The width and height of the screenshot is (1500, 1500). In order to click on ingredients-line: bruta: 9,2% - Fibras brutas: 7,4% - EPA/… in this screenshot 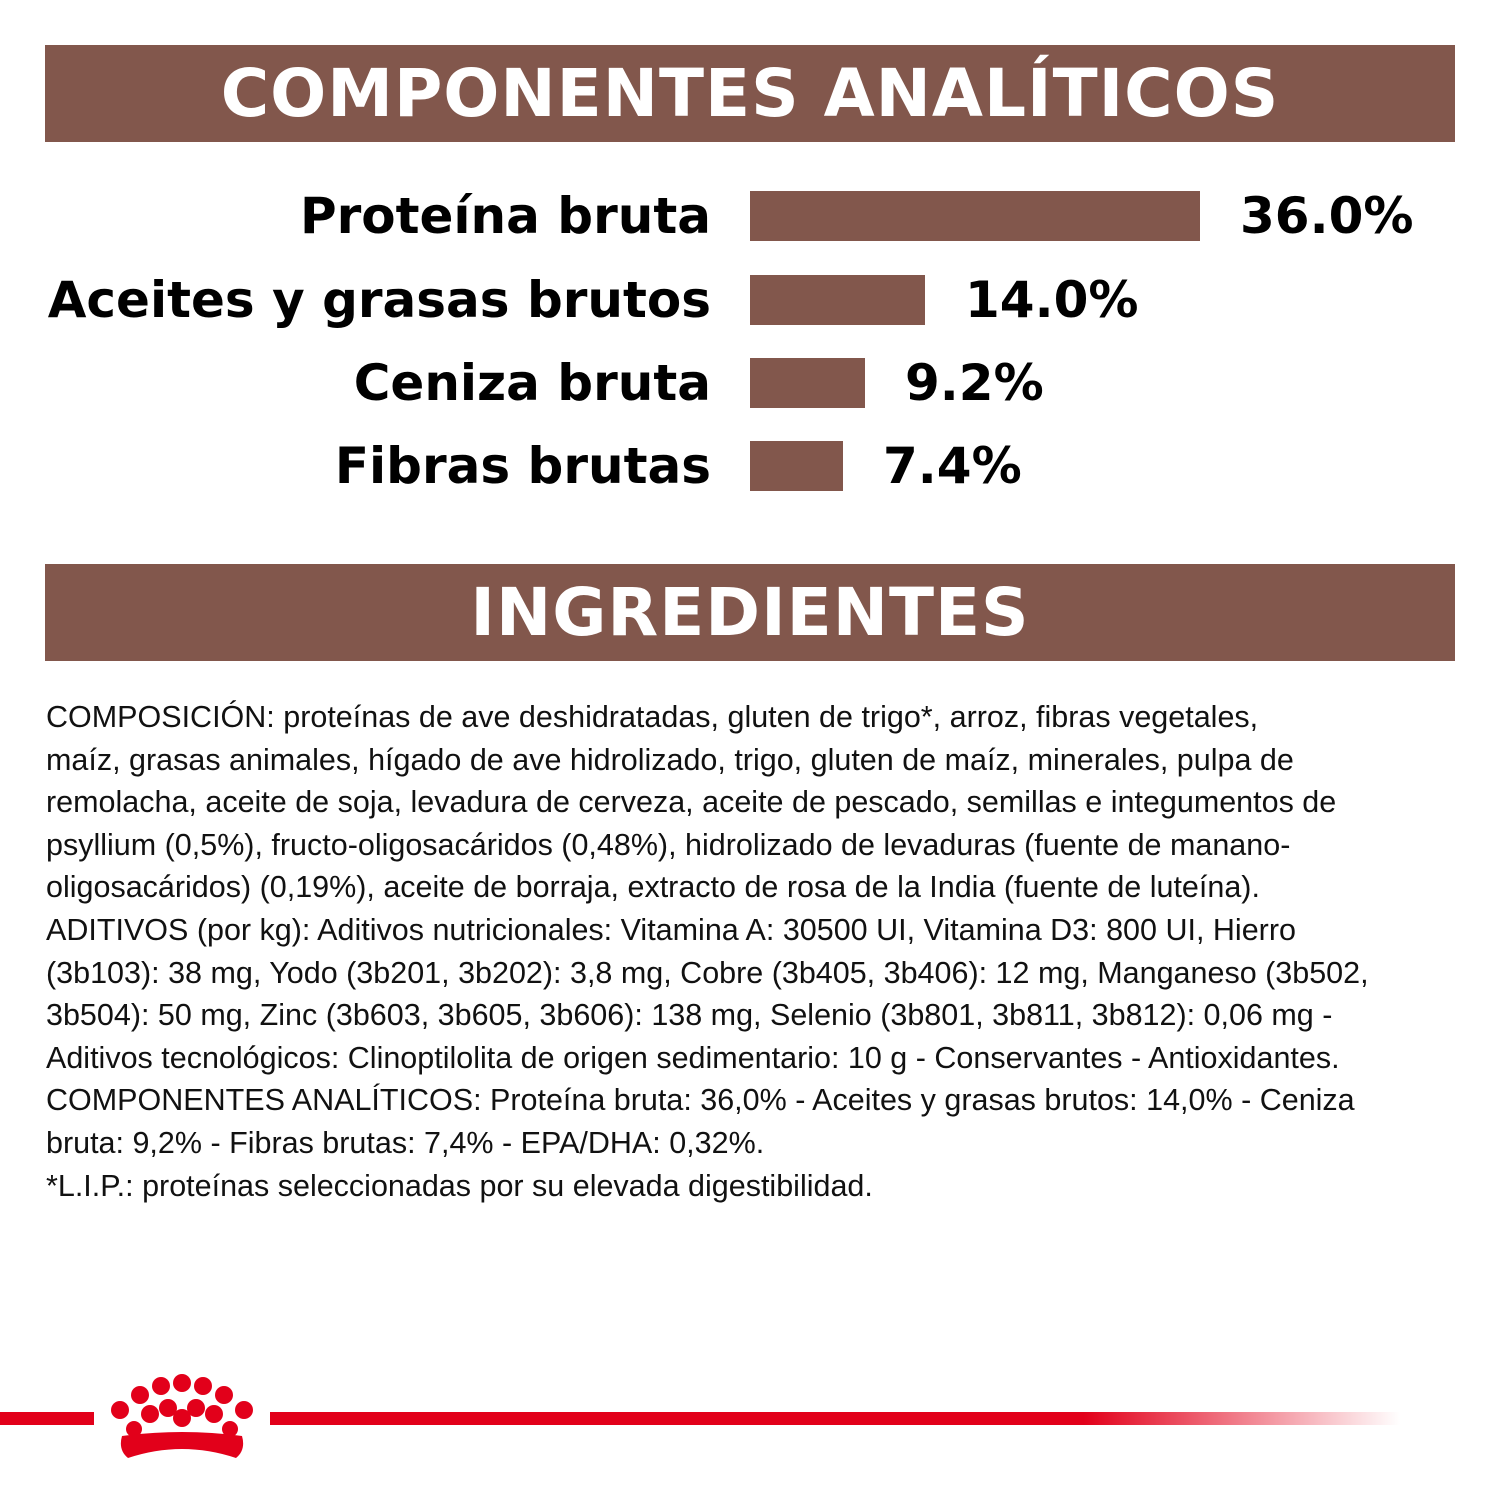, I will do `click(405, 1142)`.